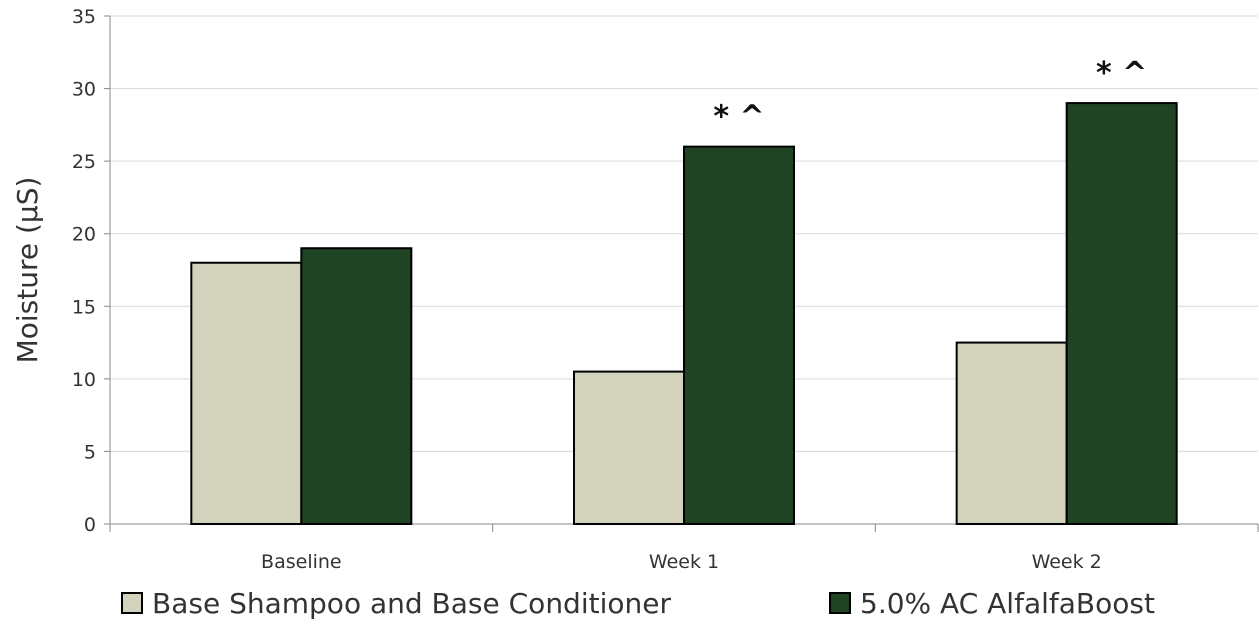 This screenshot has height=629, width=1259. What do you see at coordinates (246, 393) in the screenshot?
I see `bar-base-baseline` at bounding box center [246, 393].